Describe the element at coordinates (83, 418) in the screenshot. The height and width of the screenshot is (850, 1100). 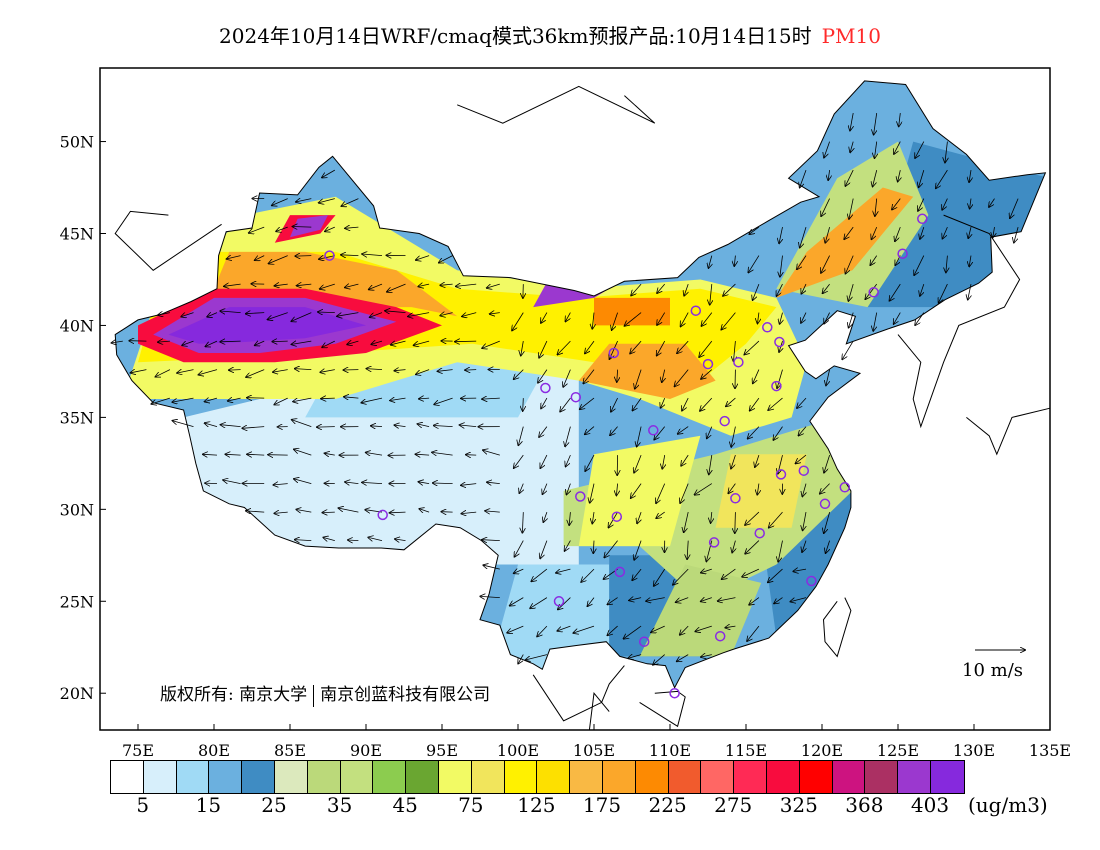
I see `latitude-axis: 50N 45N 40N 35N 30N 25N 20N` at that location.